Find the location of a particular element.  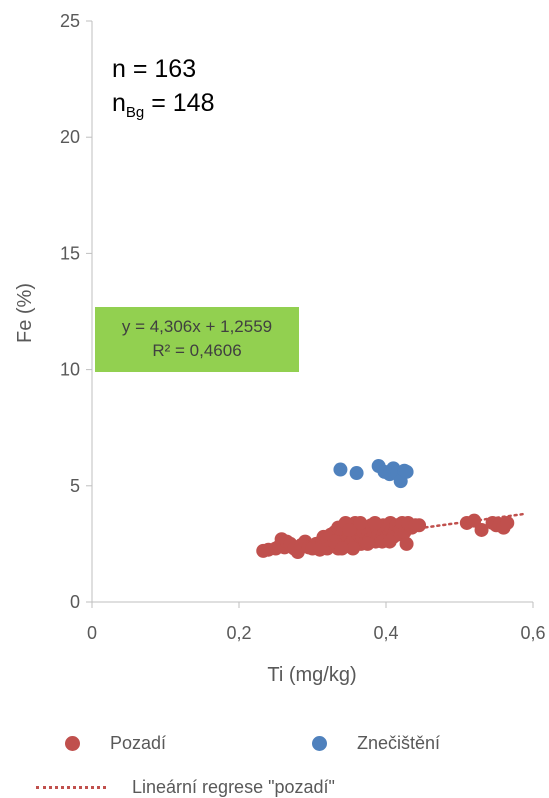

background-count-n: n is located at coordinates (119, 103).